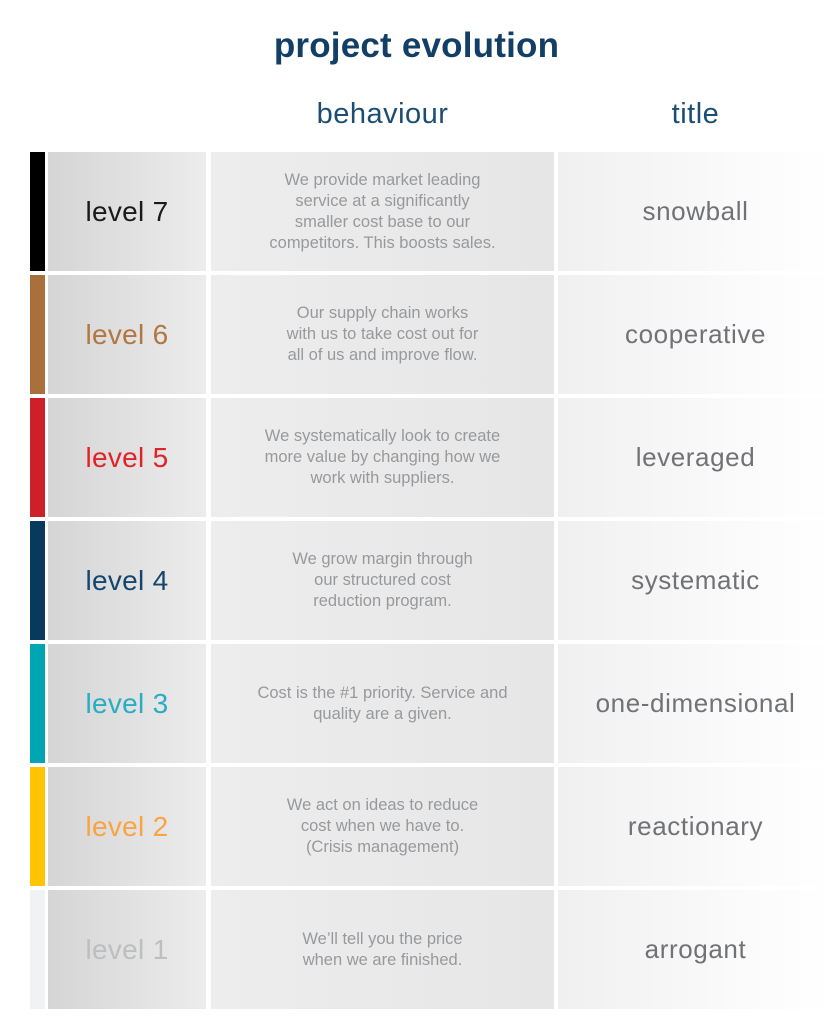  What do you see at coordinates (127, 334) in the screenshot?
I see `level-label: level 6` at bounding box center [127, 334].